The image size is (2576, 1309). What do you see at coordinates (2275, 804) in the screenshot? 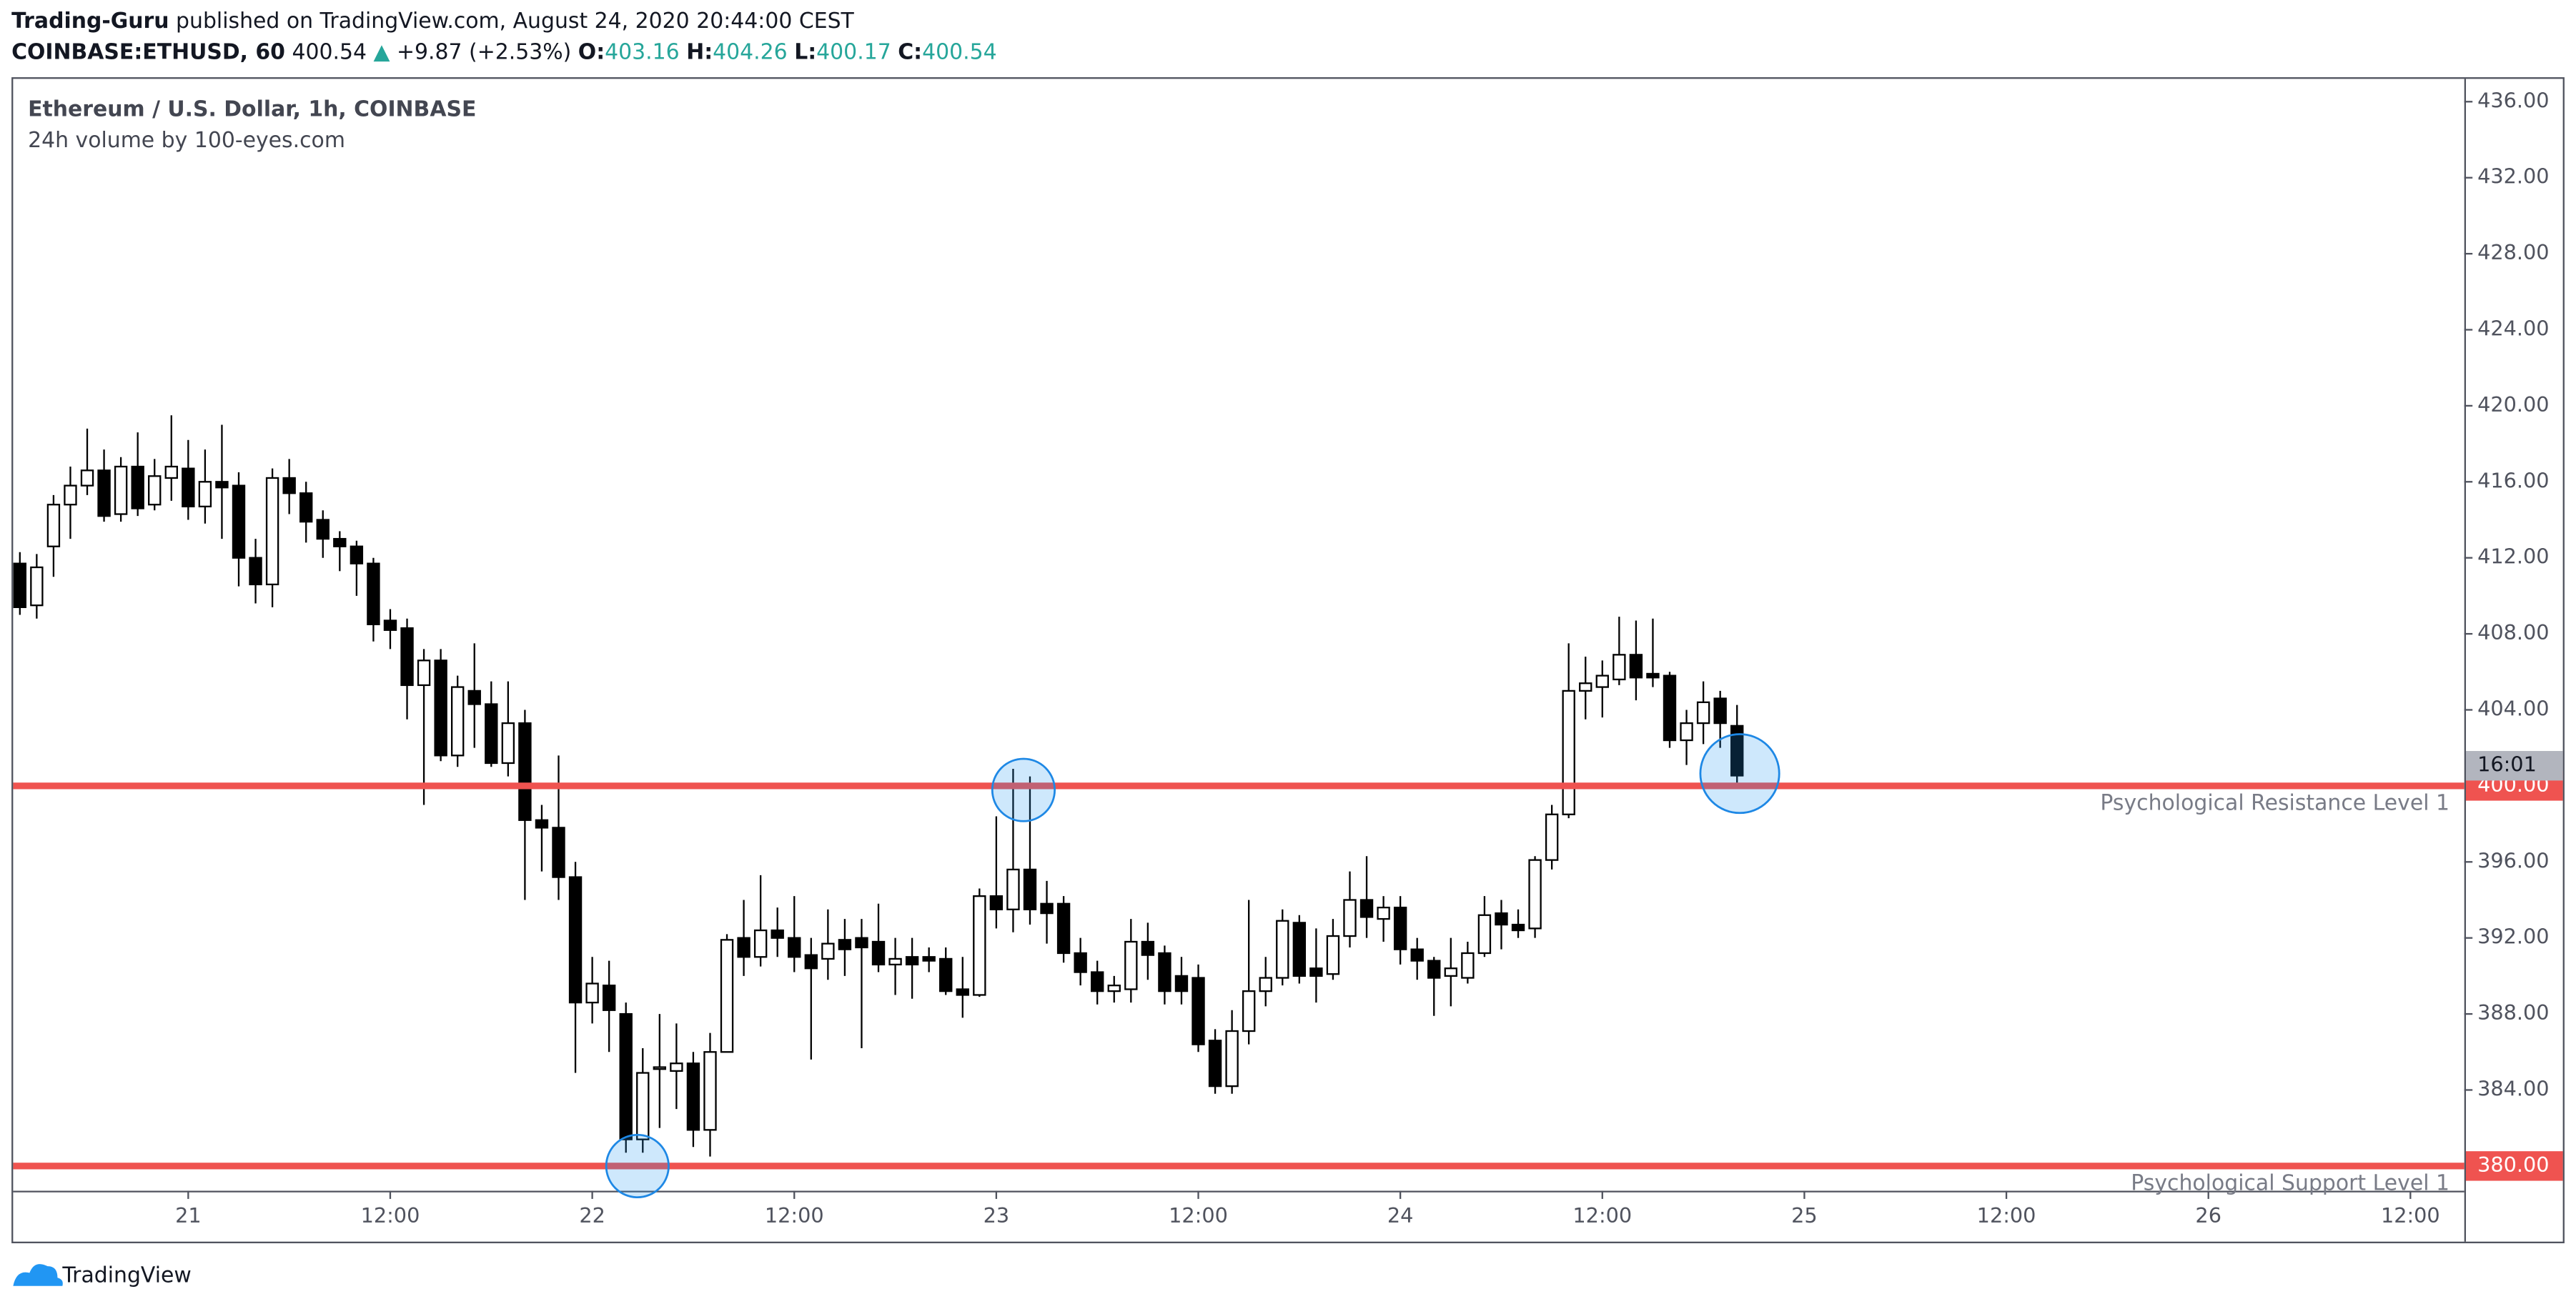
I see `level-label: Psychological Resistance Level 1` at bounding box center [2275, 804].